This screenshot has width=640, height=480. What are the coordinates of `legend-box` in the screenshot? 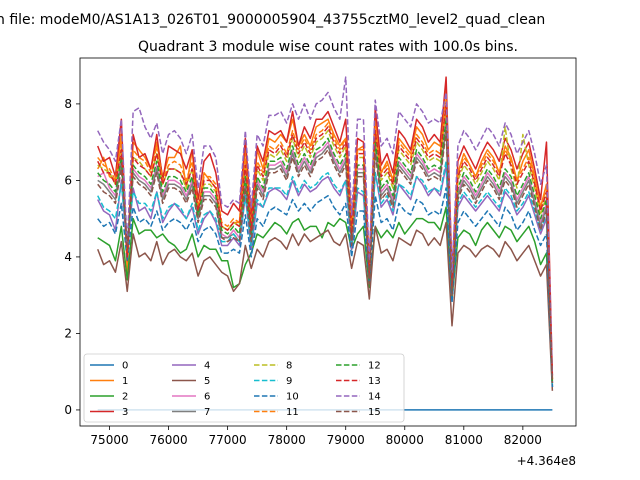 It's located at (244, 388).